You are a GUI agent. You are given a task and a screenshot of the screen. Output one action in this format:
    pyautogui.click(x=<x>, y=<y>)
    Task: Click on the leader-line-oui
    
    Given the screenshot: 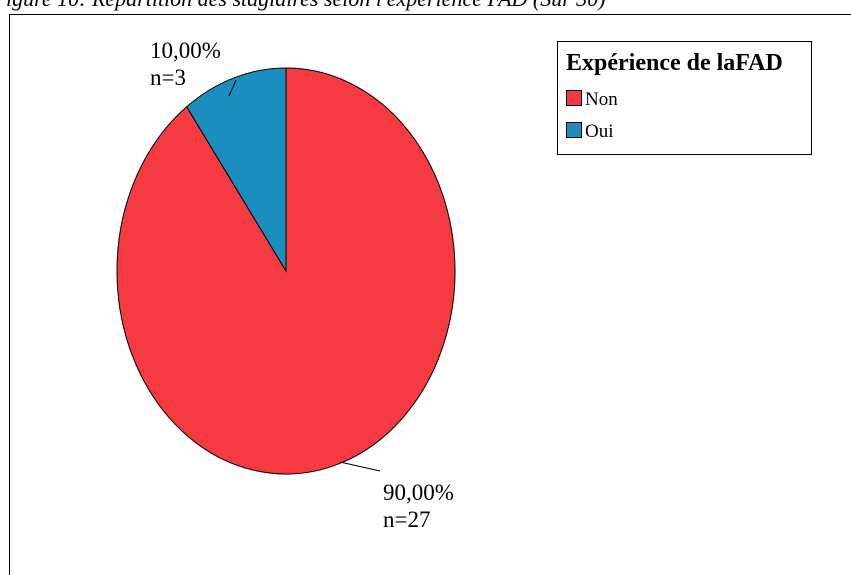 What is the action you would take?
    pyautogui.click(x=232, y=88)
    